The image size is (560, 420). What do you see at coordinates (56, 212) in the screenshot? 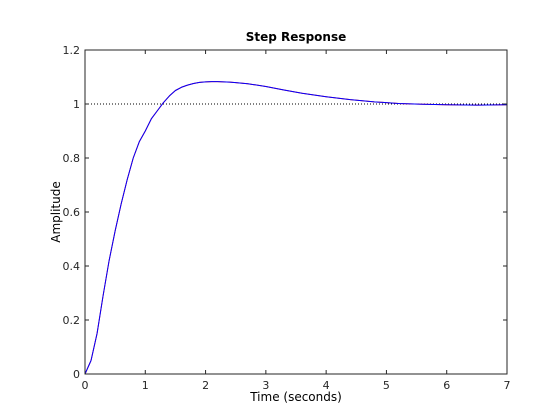
I see `y-axis-title: Amplitude` at bounding box center [56, 212].